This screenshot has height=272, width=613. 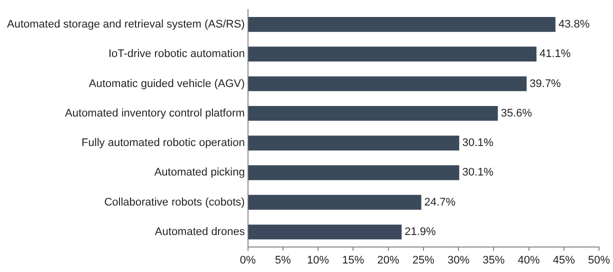 I want to click on data-label: 24.7%, so click(x=440, y=202).